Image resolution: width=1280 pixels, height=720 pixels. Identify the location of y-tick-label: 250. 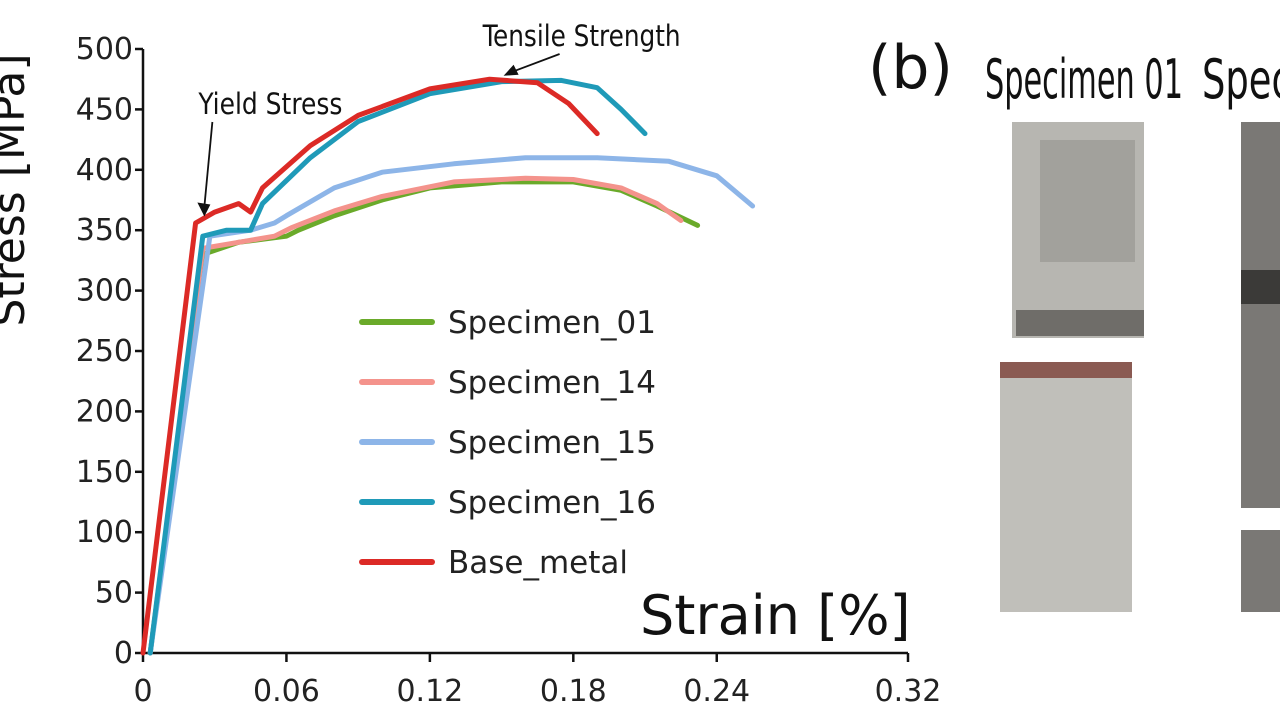
(104, 351).